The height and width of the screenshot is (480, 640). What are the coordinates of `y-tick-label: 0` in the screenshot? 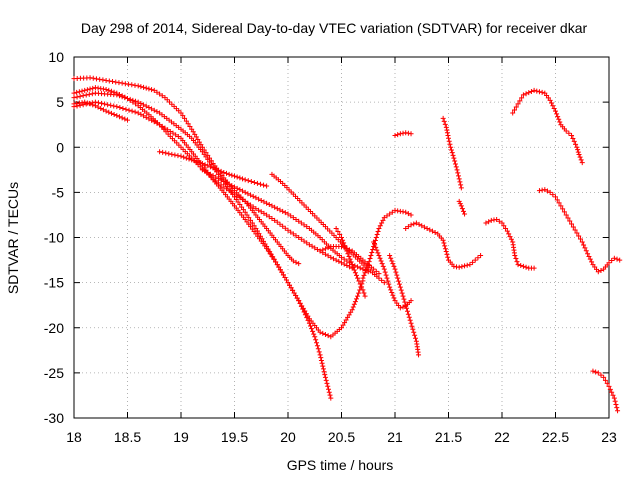 It's located at (60, 147).